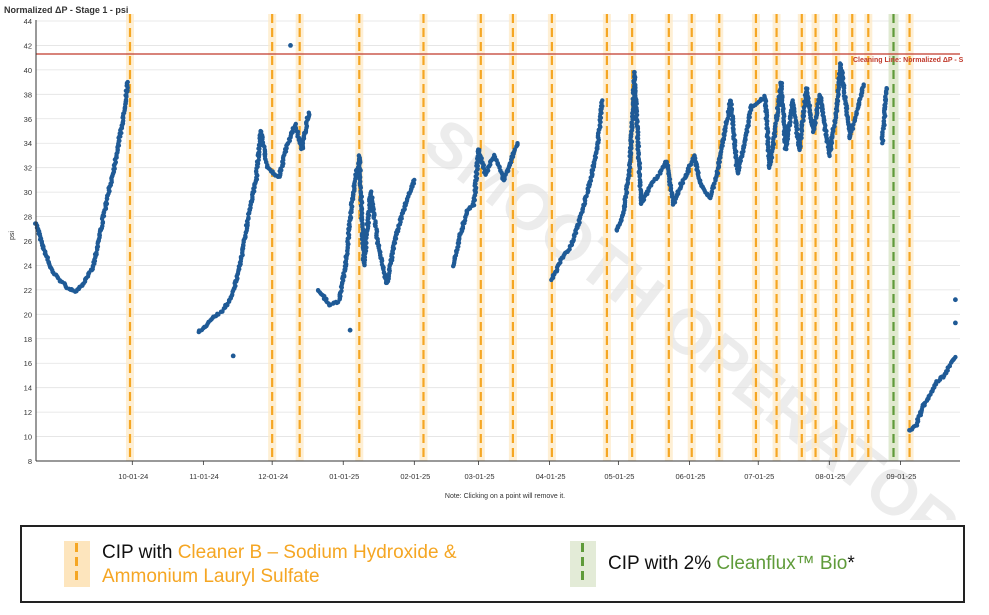  What do you see at coordinates (480, 476) in the screenshot?
I see `x-tick-label: 03-01-25` at bounding box center [480, 476].